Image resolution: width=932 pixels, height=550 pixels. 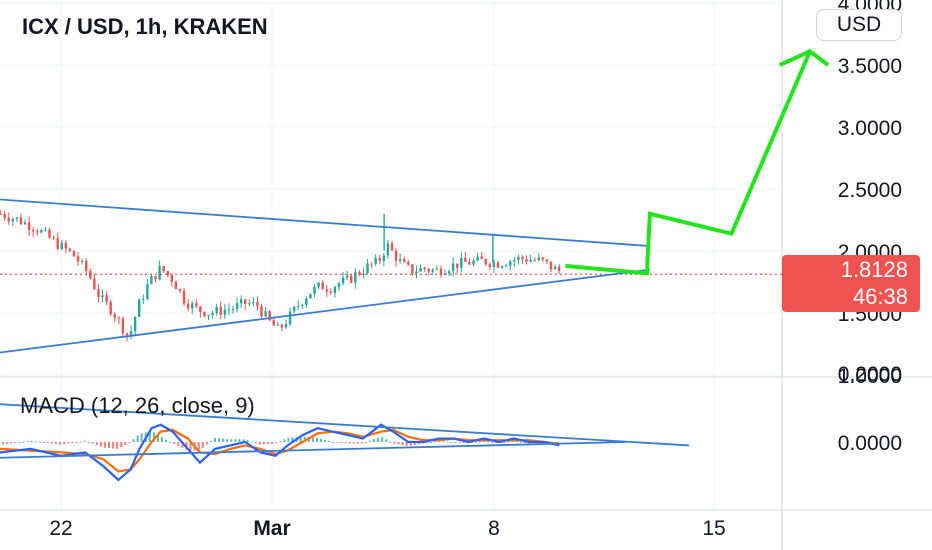 What do you see at coordinates (870, 128) in the screenshot?
I see `price-tick-label: 3.0000` at bounding box center [870, 128].